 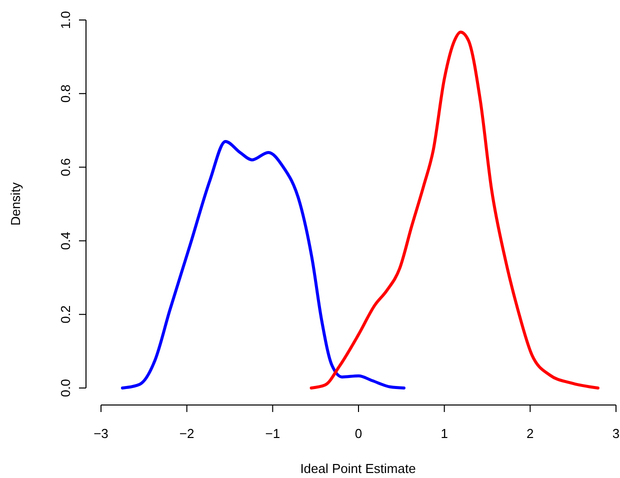 I want to click on y-tick-label: 0.2, so click(x=65, y=314).